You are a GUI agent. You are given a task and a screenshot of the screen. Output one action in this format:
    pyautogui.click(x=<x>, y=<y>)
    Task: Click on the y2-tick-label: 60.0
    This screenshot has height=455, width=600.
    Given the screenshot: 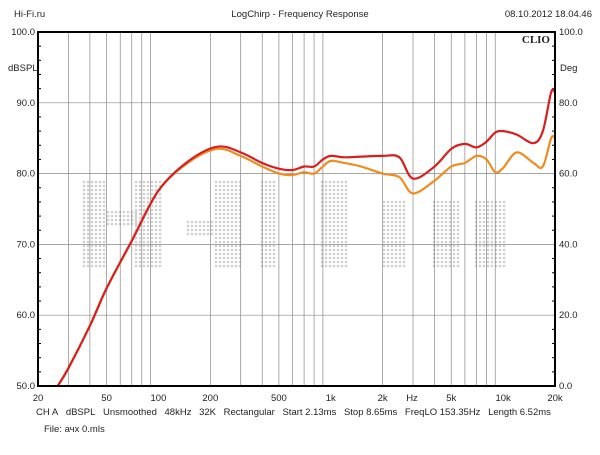 What is the action you would take?
    pyautogui.click(x=568, y=174)
    